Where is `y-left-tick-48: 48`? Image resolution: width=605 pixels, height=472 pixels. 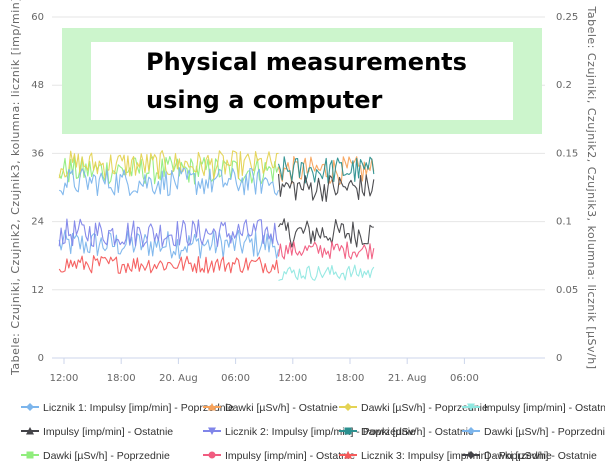
y-left-tick-48: 48 is located at coordinates (37, 85).